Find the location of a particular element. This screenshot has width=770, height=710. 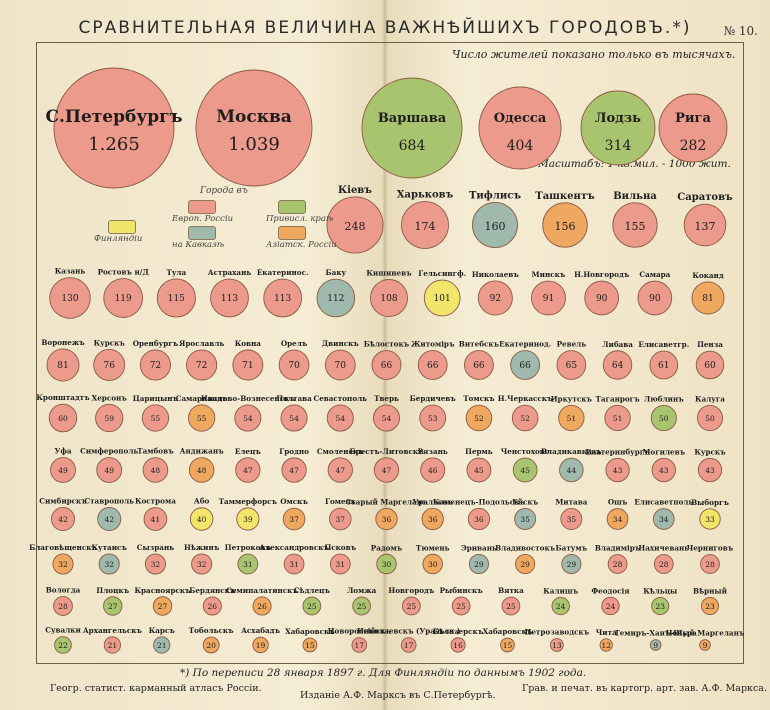

city-name: Кишиневъ is located at coordinates (389, 273).